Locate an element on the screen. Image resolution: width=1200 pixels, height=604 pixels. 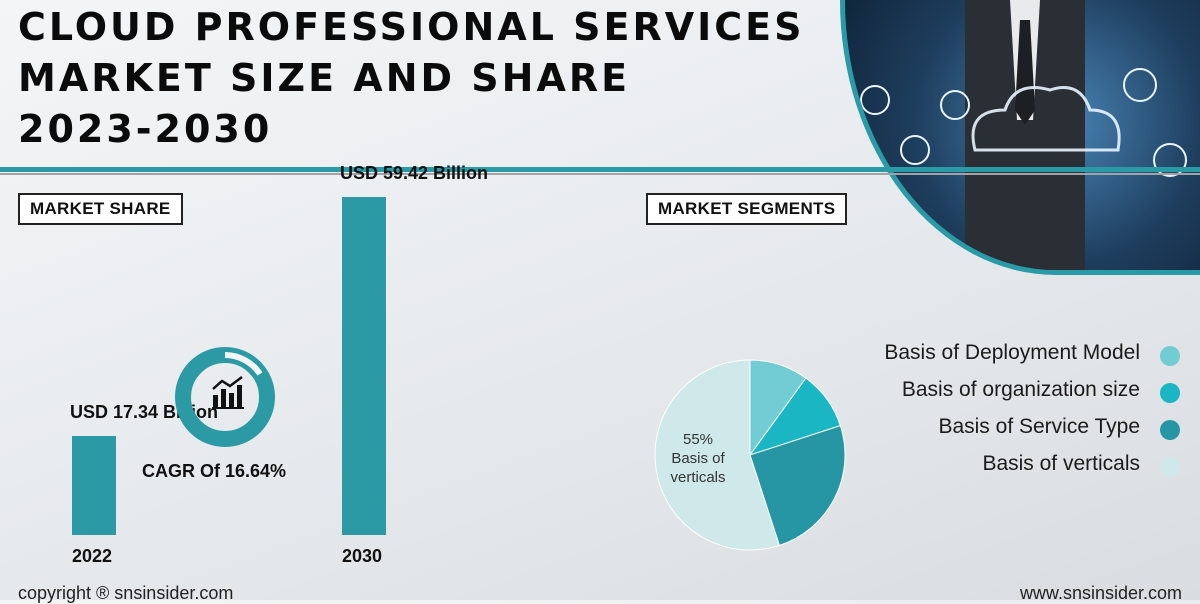
cagr-text: CAGR Of 16.64% is located at coordinates (214, 471).